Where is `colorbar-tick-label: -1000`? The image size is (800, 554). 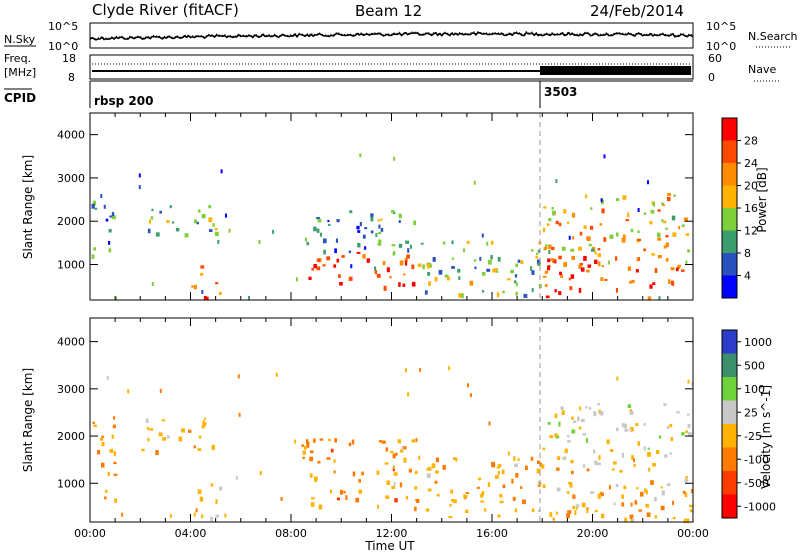 colorbar-tick-label: -1000 is located at coordinates (760, 506).